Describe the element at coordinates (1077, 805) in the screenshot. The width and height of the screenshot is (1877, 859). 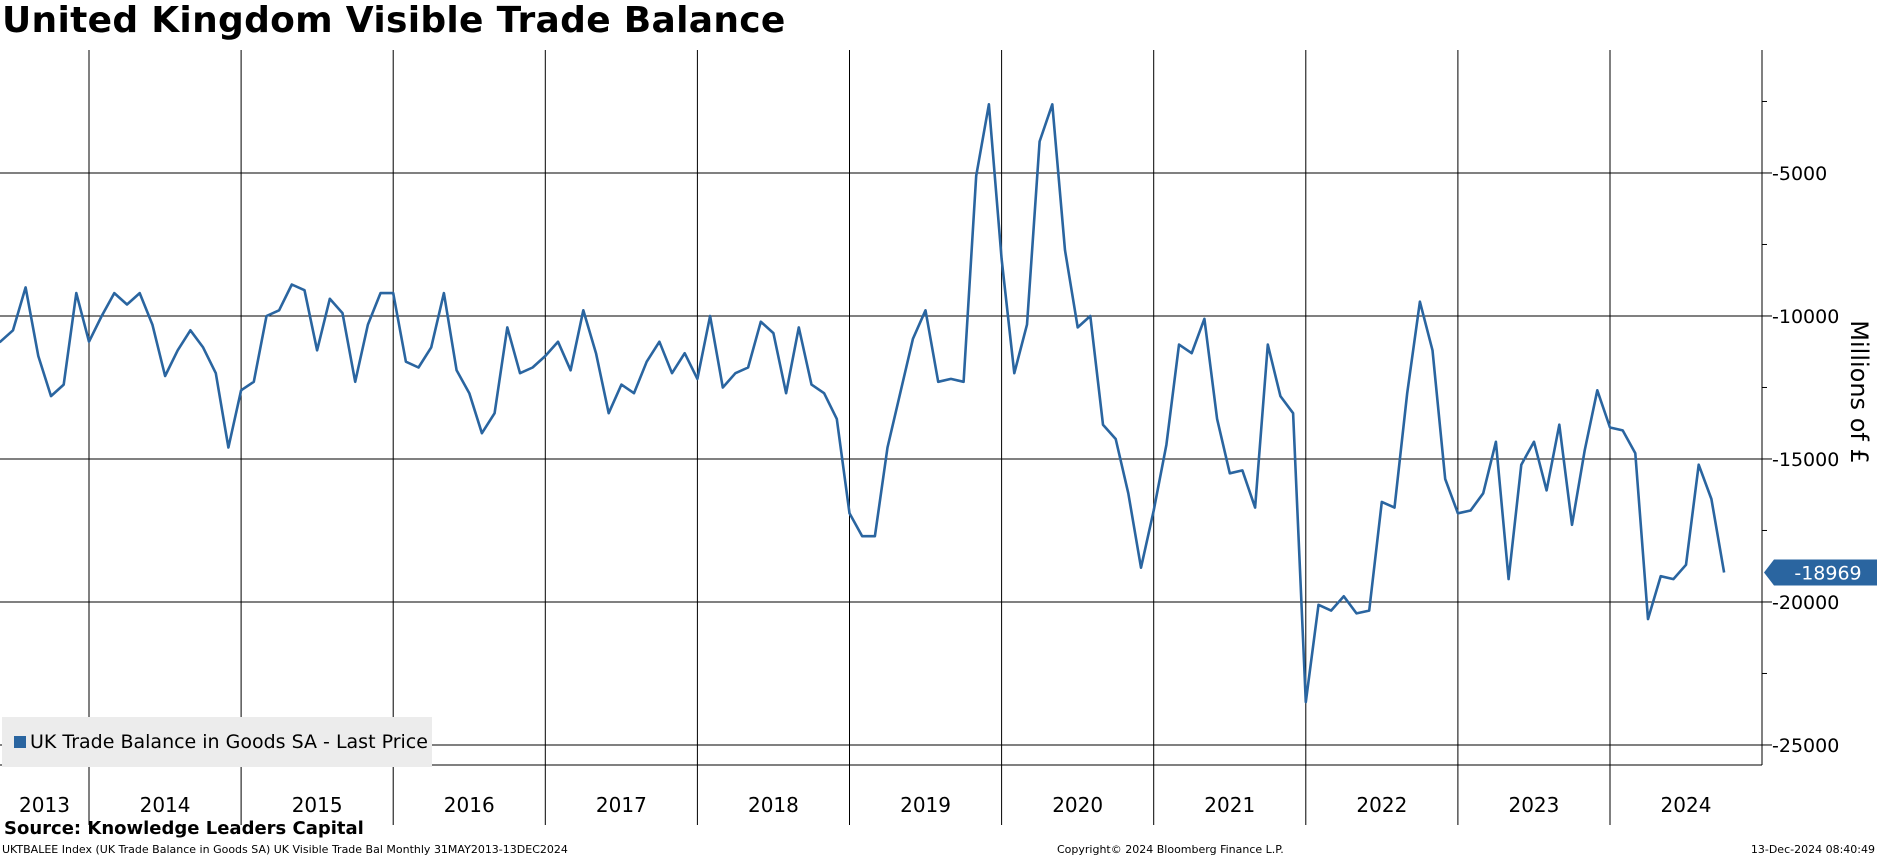
I see `x-year-label: 2020` at that location.